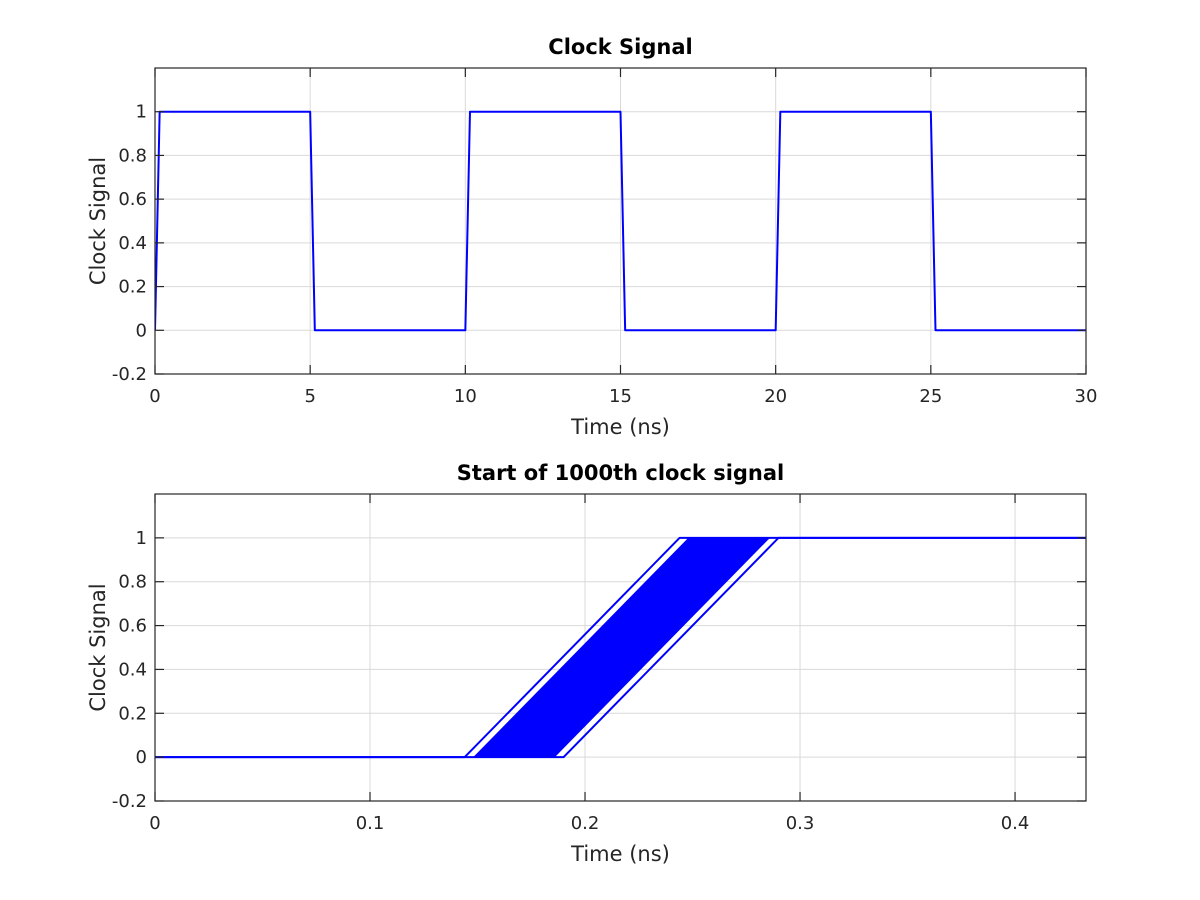 The height and width of the screenshot is (900, 1200). Describe the element at coordinates (309, 396) in the screenshot. I see `plot1-xtick-label: 5` at that location.